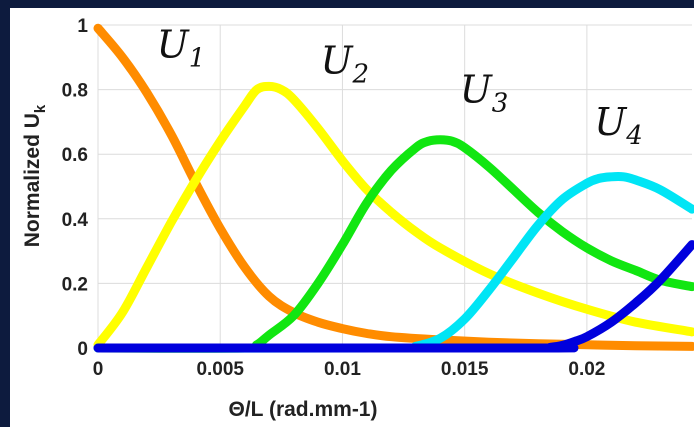 This screenshot has width=694, height=427. What do you see at coordinates (75, 155) in the screenshot?
I see `y-tick-label: 0.6` at bounding box center [75, 155].